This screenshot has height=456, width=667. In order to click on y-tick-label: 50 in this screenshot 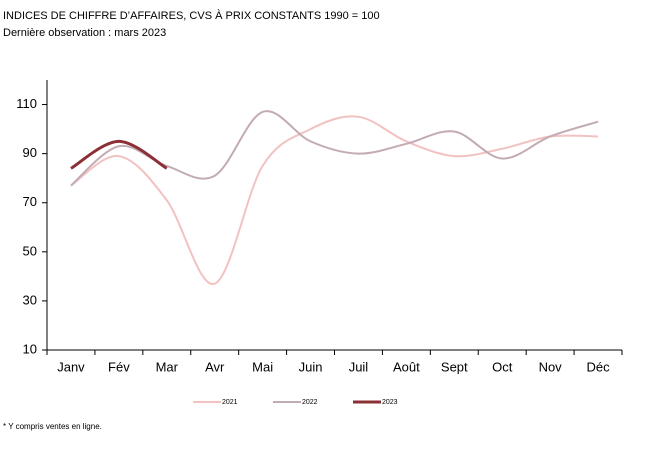, I will do `click(30, 250)`.